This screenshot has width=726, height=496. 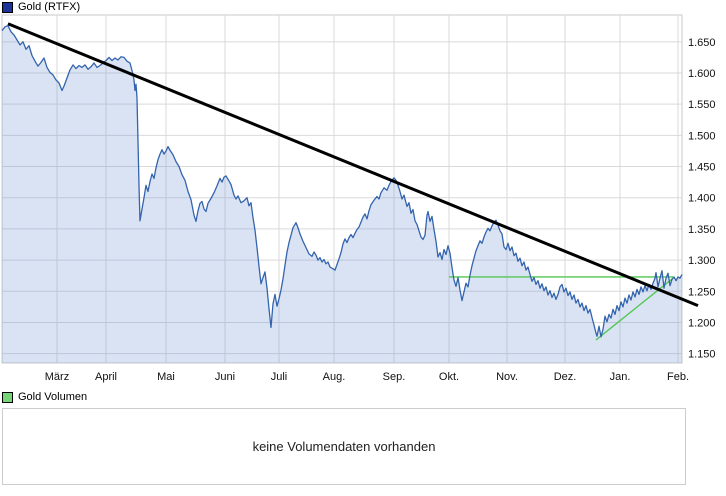 I want to click on price-legend: Gold (RTFX), so click(x=41, y=7).